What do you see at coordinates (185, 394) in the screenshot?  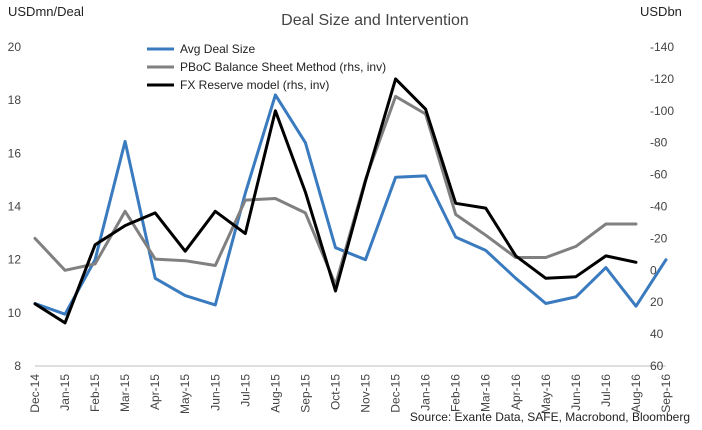 I see `x-tick-label: May-15` at bounding box center [185, 394].